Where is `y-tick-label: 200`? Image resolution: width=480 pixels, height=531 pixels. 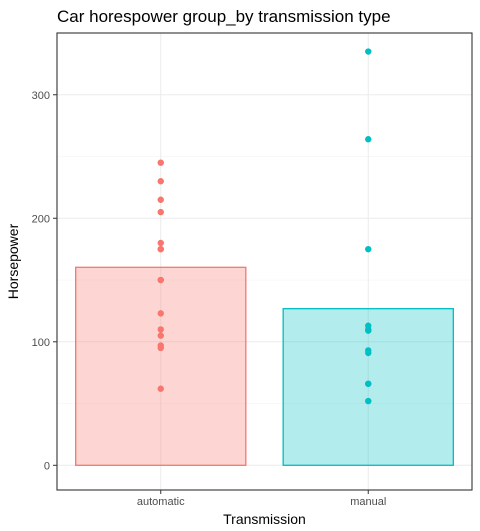 y-tick-label: 200 is located at coordinates (41, 219).